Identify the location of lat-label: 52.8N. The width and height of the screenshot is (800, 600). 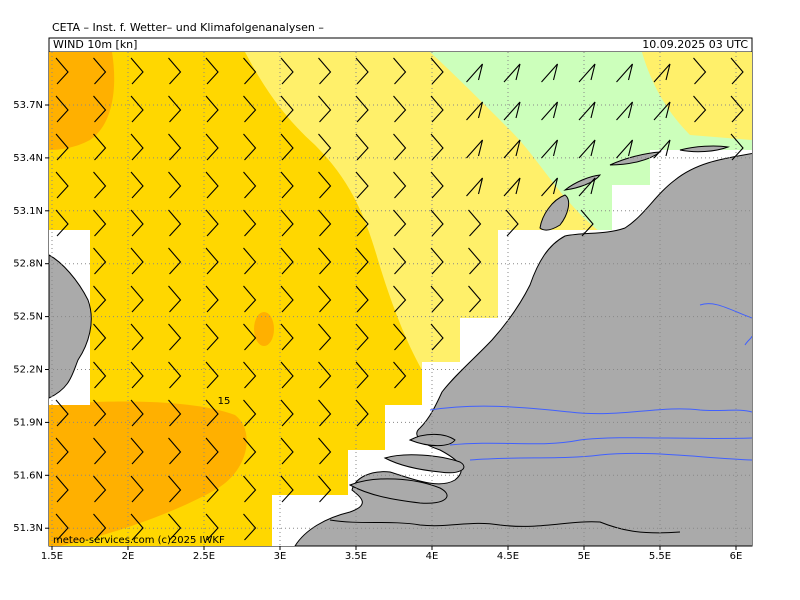
(28, 264).